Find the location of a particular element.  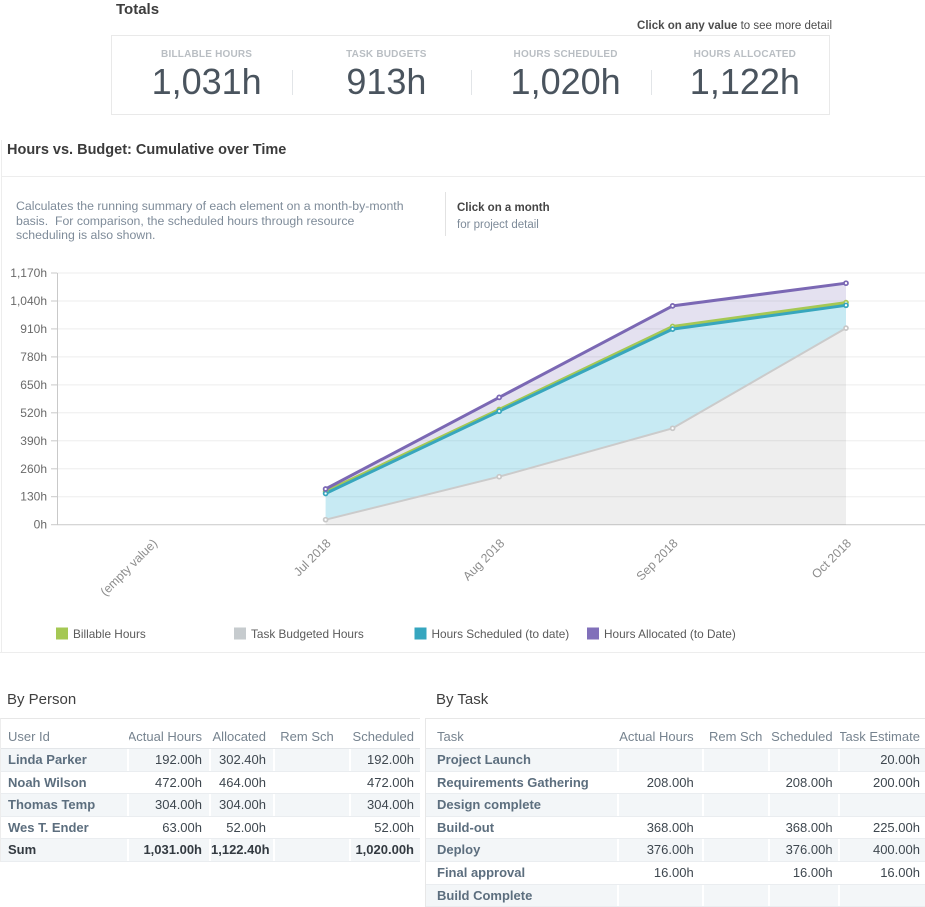

svg-text: 130h is located at coordinates (33, 497).